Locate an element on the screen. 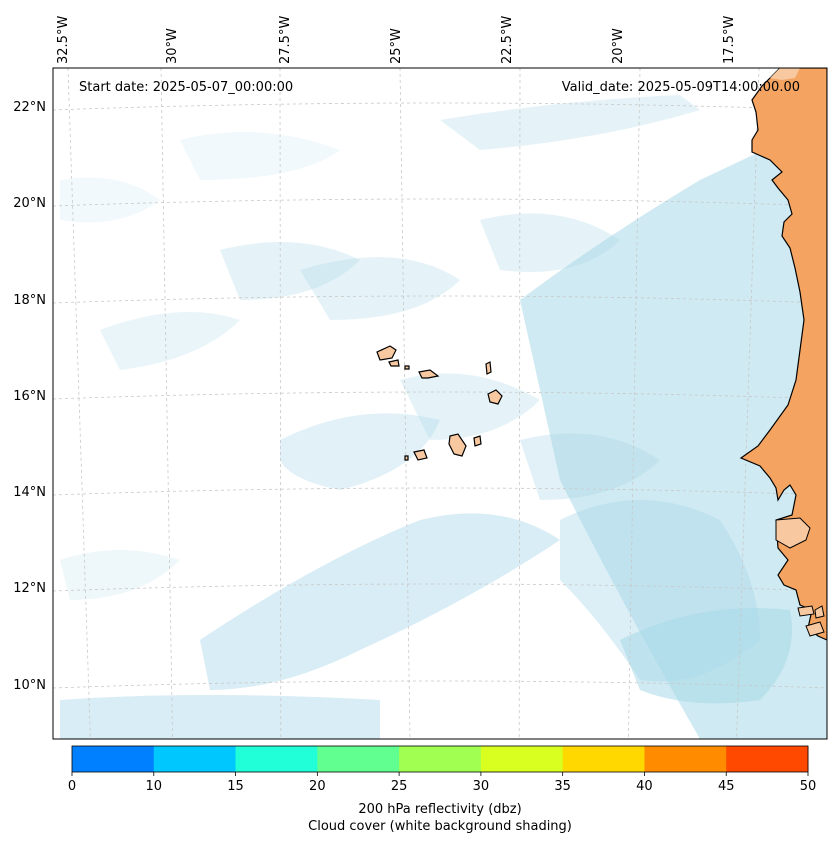 This screenshot has width=837, height=843. cape-verde-islands is located at coordinates (439, 403).